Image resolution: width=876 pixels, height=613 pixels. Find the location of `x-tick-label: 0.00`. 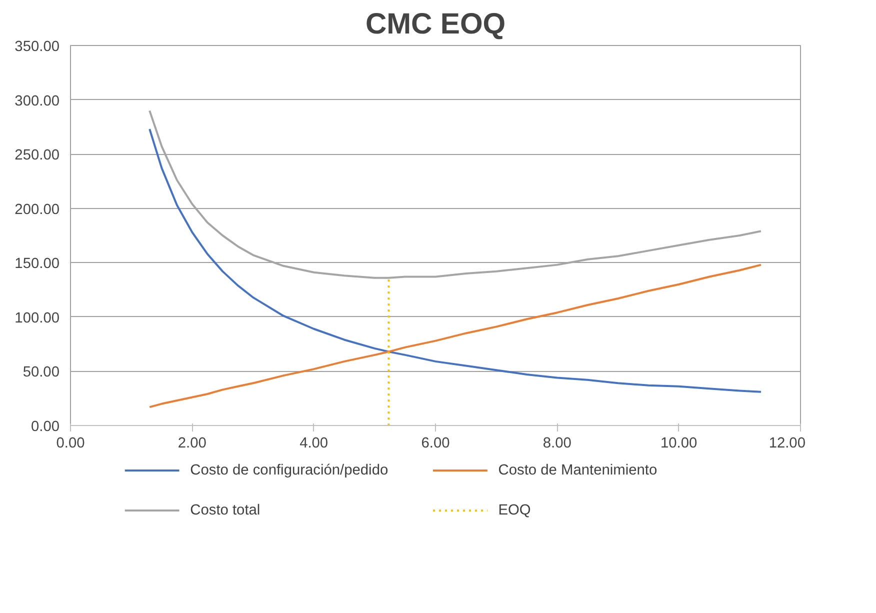

x-tick-label: 0.00 is located at coordinates (70, 444).